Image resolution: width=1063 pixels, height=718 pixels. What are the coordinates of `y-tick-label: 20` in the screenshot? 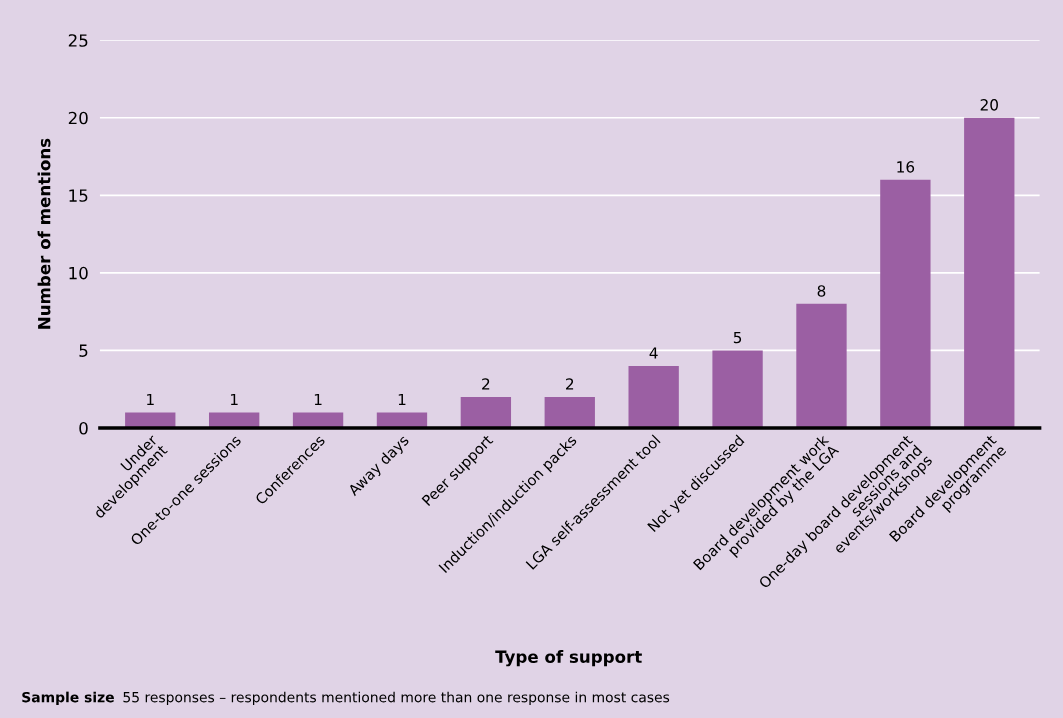 It's located at (78, 118).